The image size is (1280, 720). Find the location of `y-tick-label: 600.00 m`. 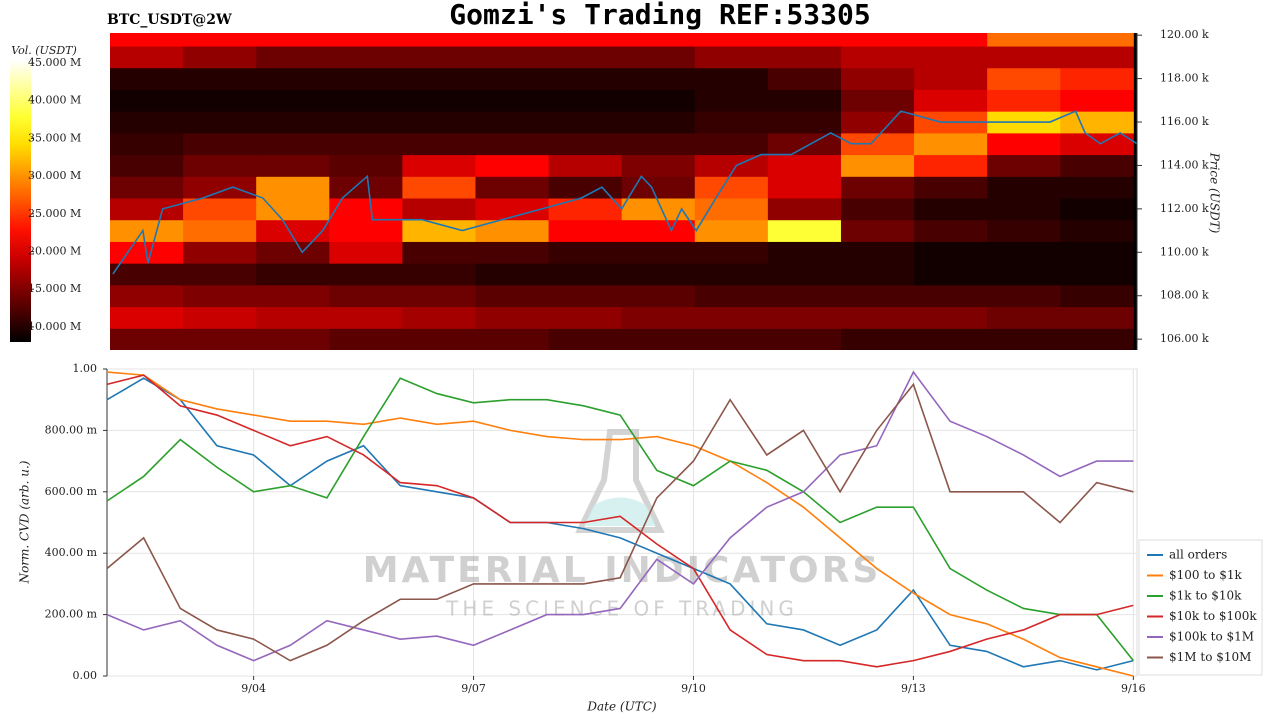

y-tick-label: 600.00 m is located at coordinates (71, 491).